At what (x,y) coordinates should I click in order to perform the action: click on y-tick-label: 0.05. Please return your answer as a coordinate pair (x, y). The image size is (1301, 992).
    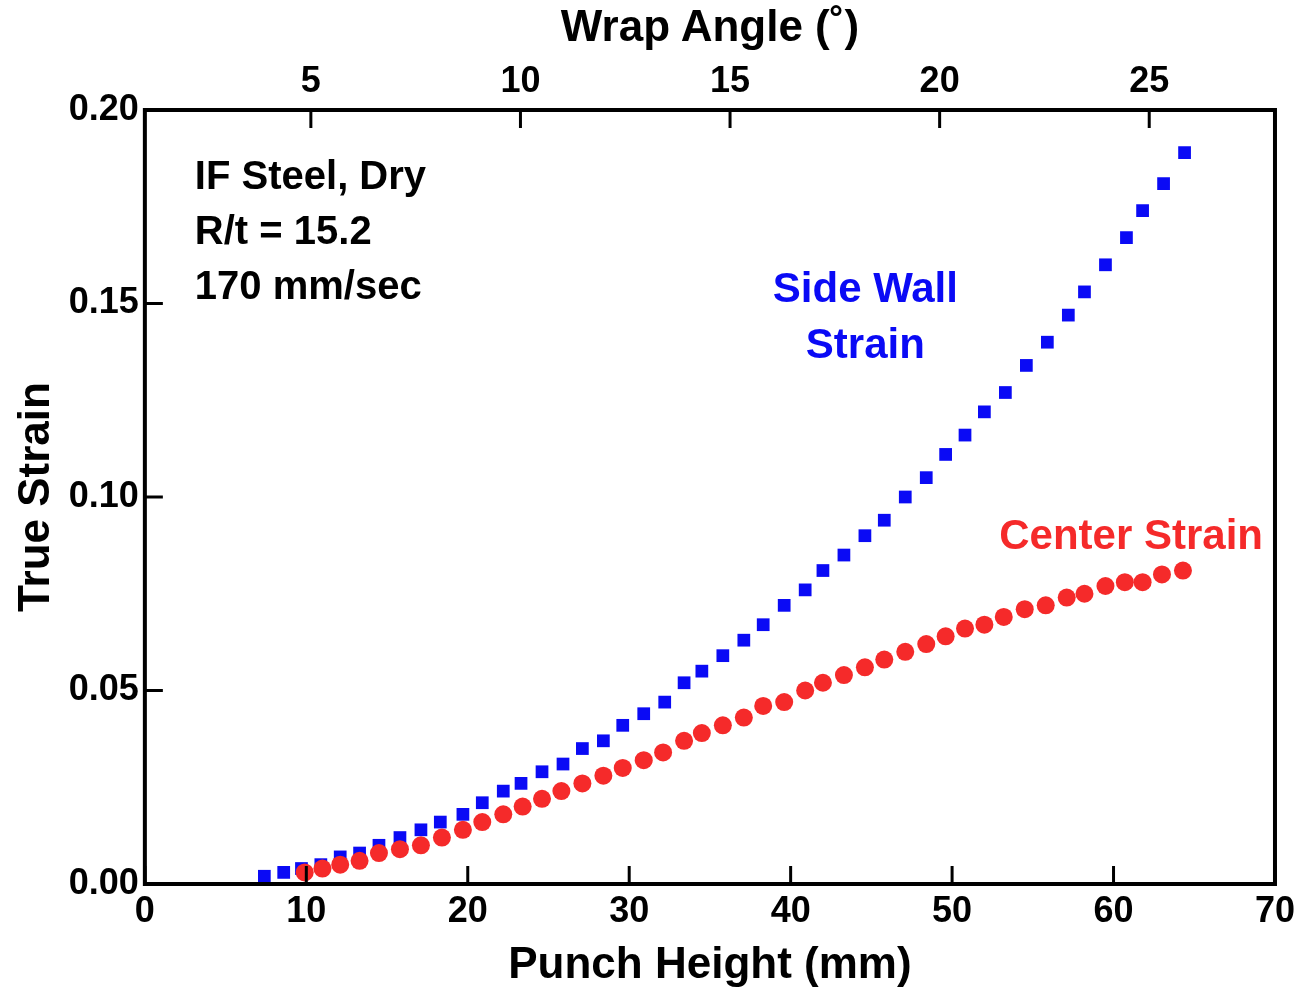
    Looking at the image, I should click on (103, 688).